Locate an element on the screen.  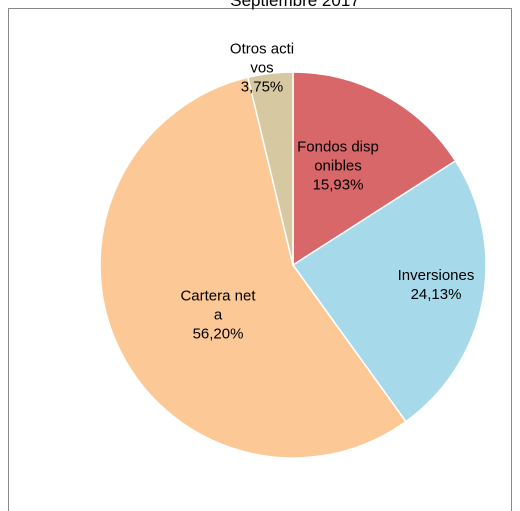
slice-label: Cartera neta 56,20% is located at coordinates (218, 315).